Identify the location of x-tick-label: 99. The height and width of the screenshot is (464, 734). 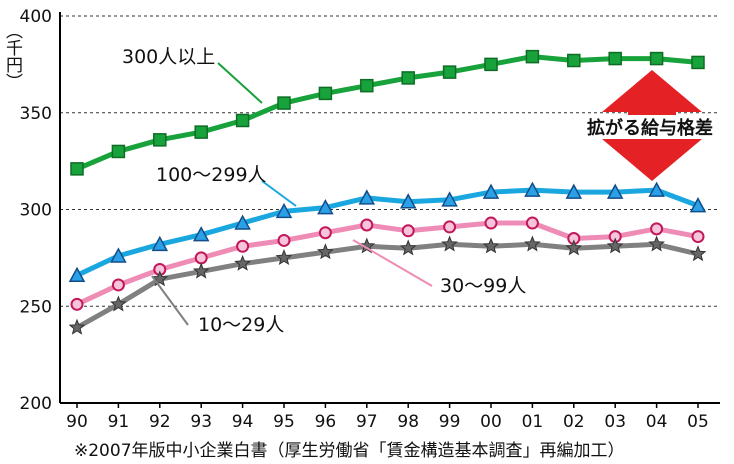
(450, 422).